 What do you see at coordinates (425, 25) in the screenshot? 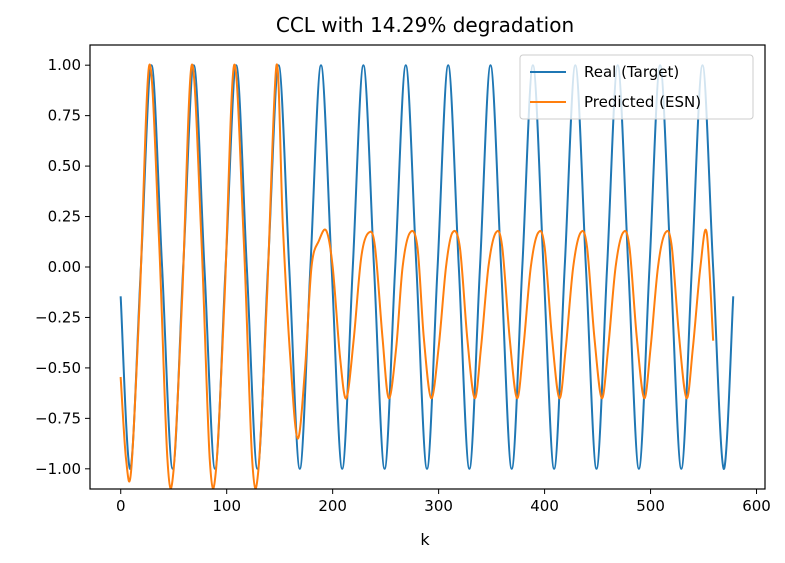
I see `chart-title: CCL with 14.29% degradation` at bounding box center [425, 25].